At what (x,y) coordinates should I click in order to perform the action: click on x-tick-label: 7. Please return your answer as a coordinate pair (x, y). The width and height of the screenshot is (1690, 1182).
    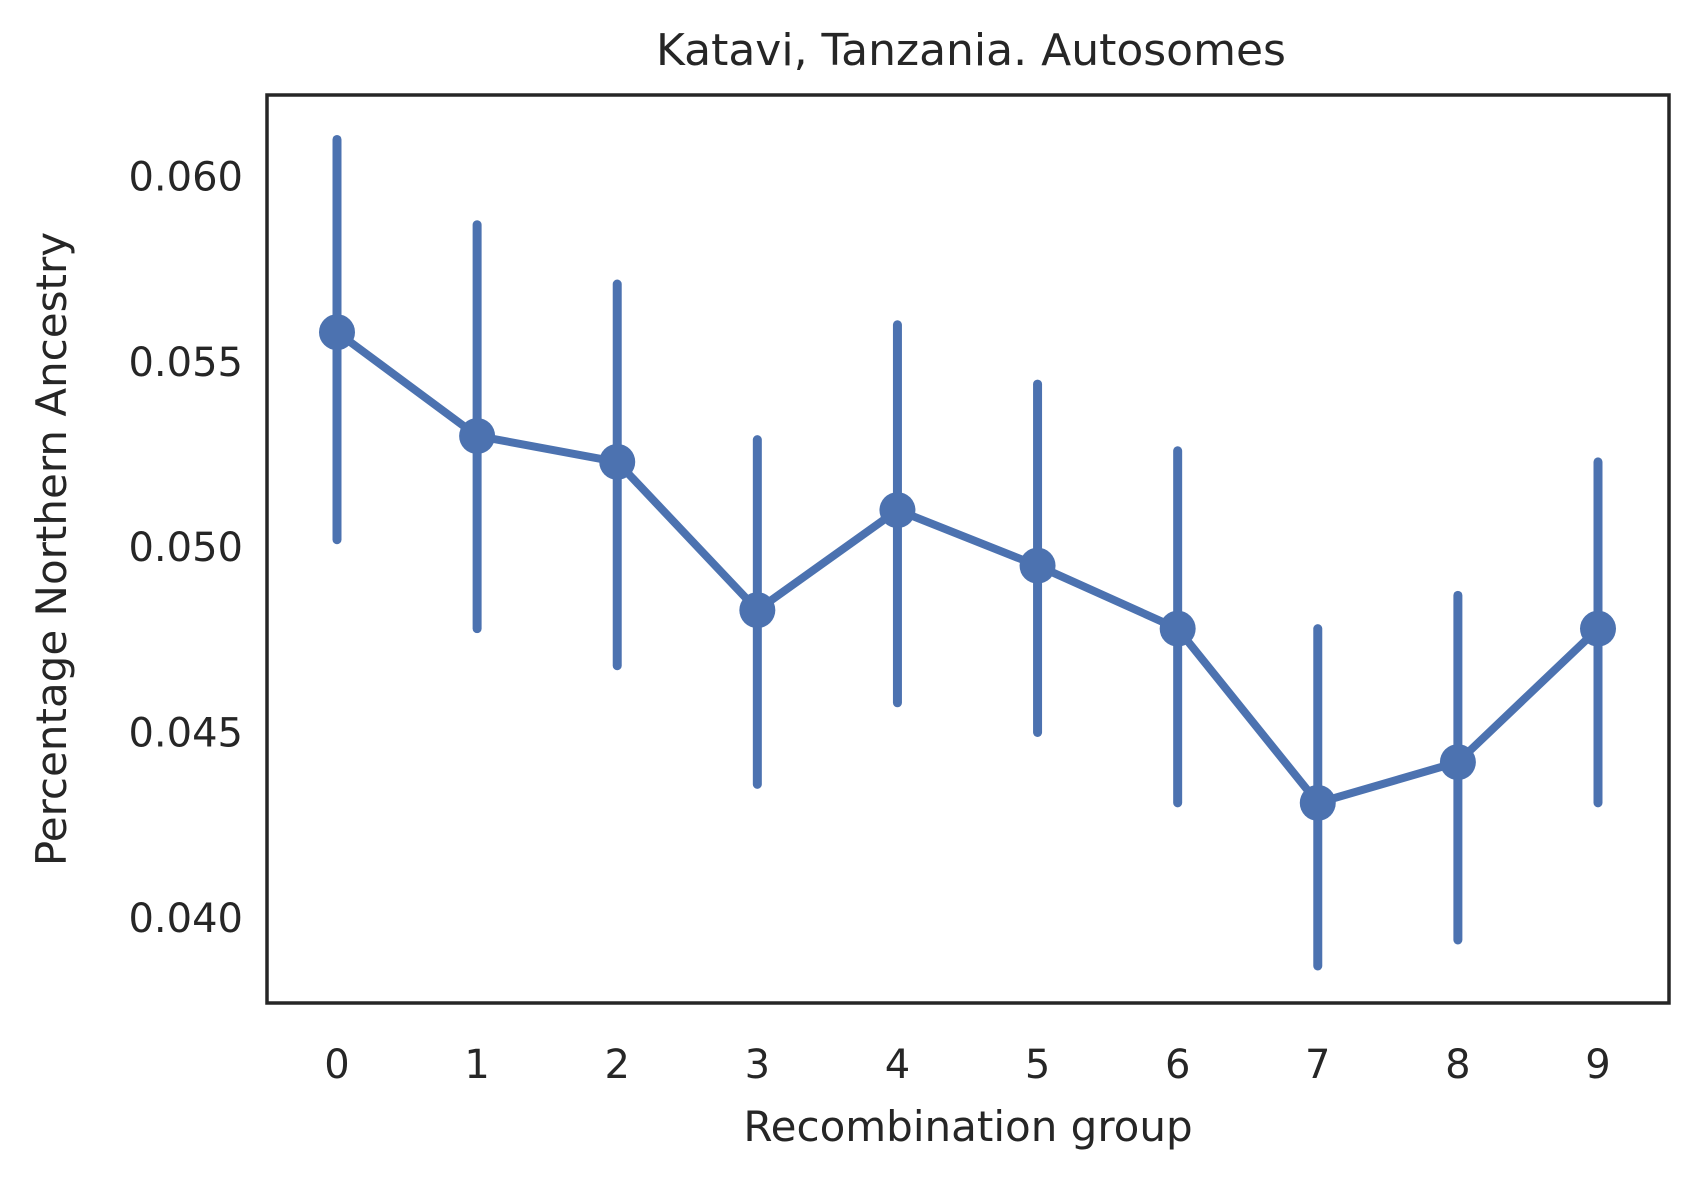
    Looking at the image, I should click on (1317, 1065).